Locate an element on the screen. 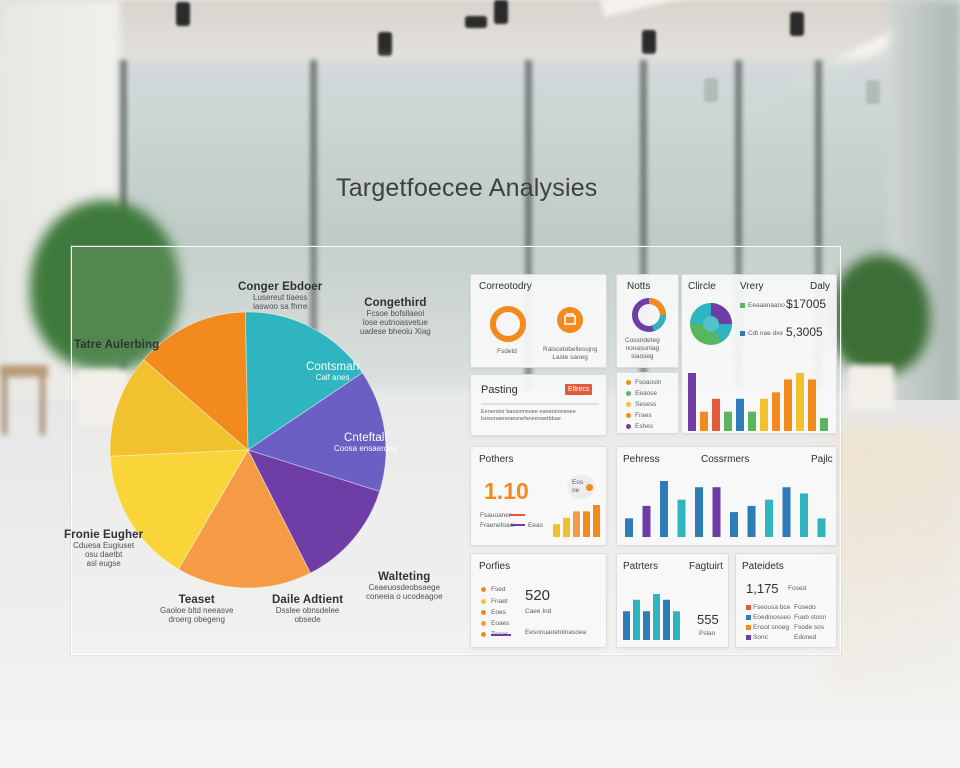 The width and height of the screenshot is (960, 768). list-item: Eoaes is located at coordinates (500, 623).